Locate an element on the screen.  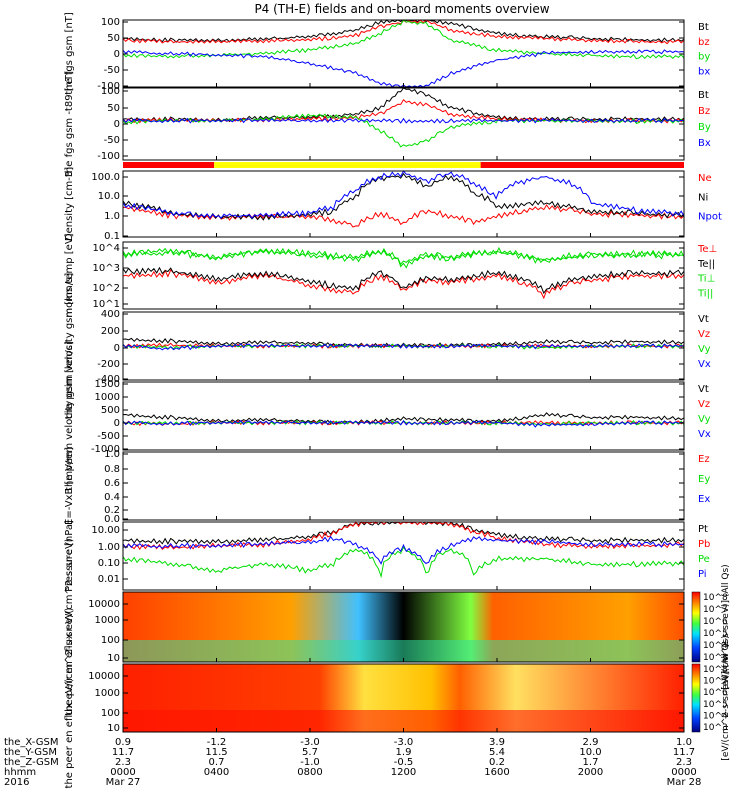
series-line-Te⊥ is located at coordinates (403, 284).